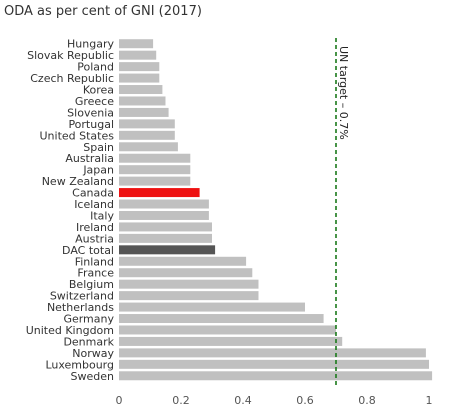 The width and height of the screenshot is (450, 408). What do you see at coordinates (98, 170) in the screenshot?
I see `category-label: Japan` at bounding box center [98, 170].